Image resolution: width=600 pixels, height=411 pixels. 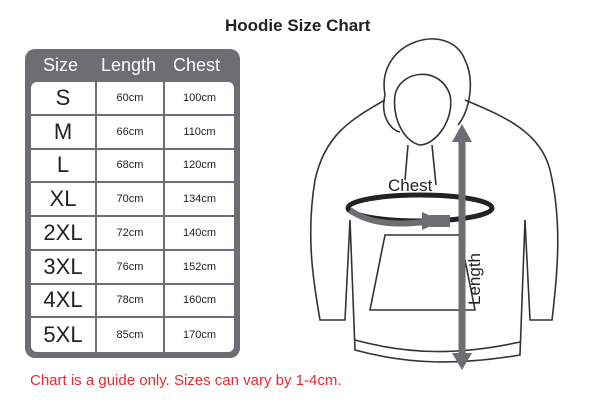 What do you see at coordinates (64, 335) in the screenshot?
I see `size-cell: 5XL` at bounding box center [64, 335].